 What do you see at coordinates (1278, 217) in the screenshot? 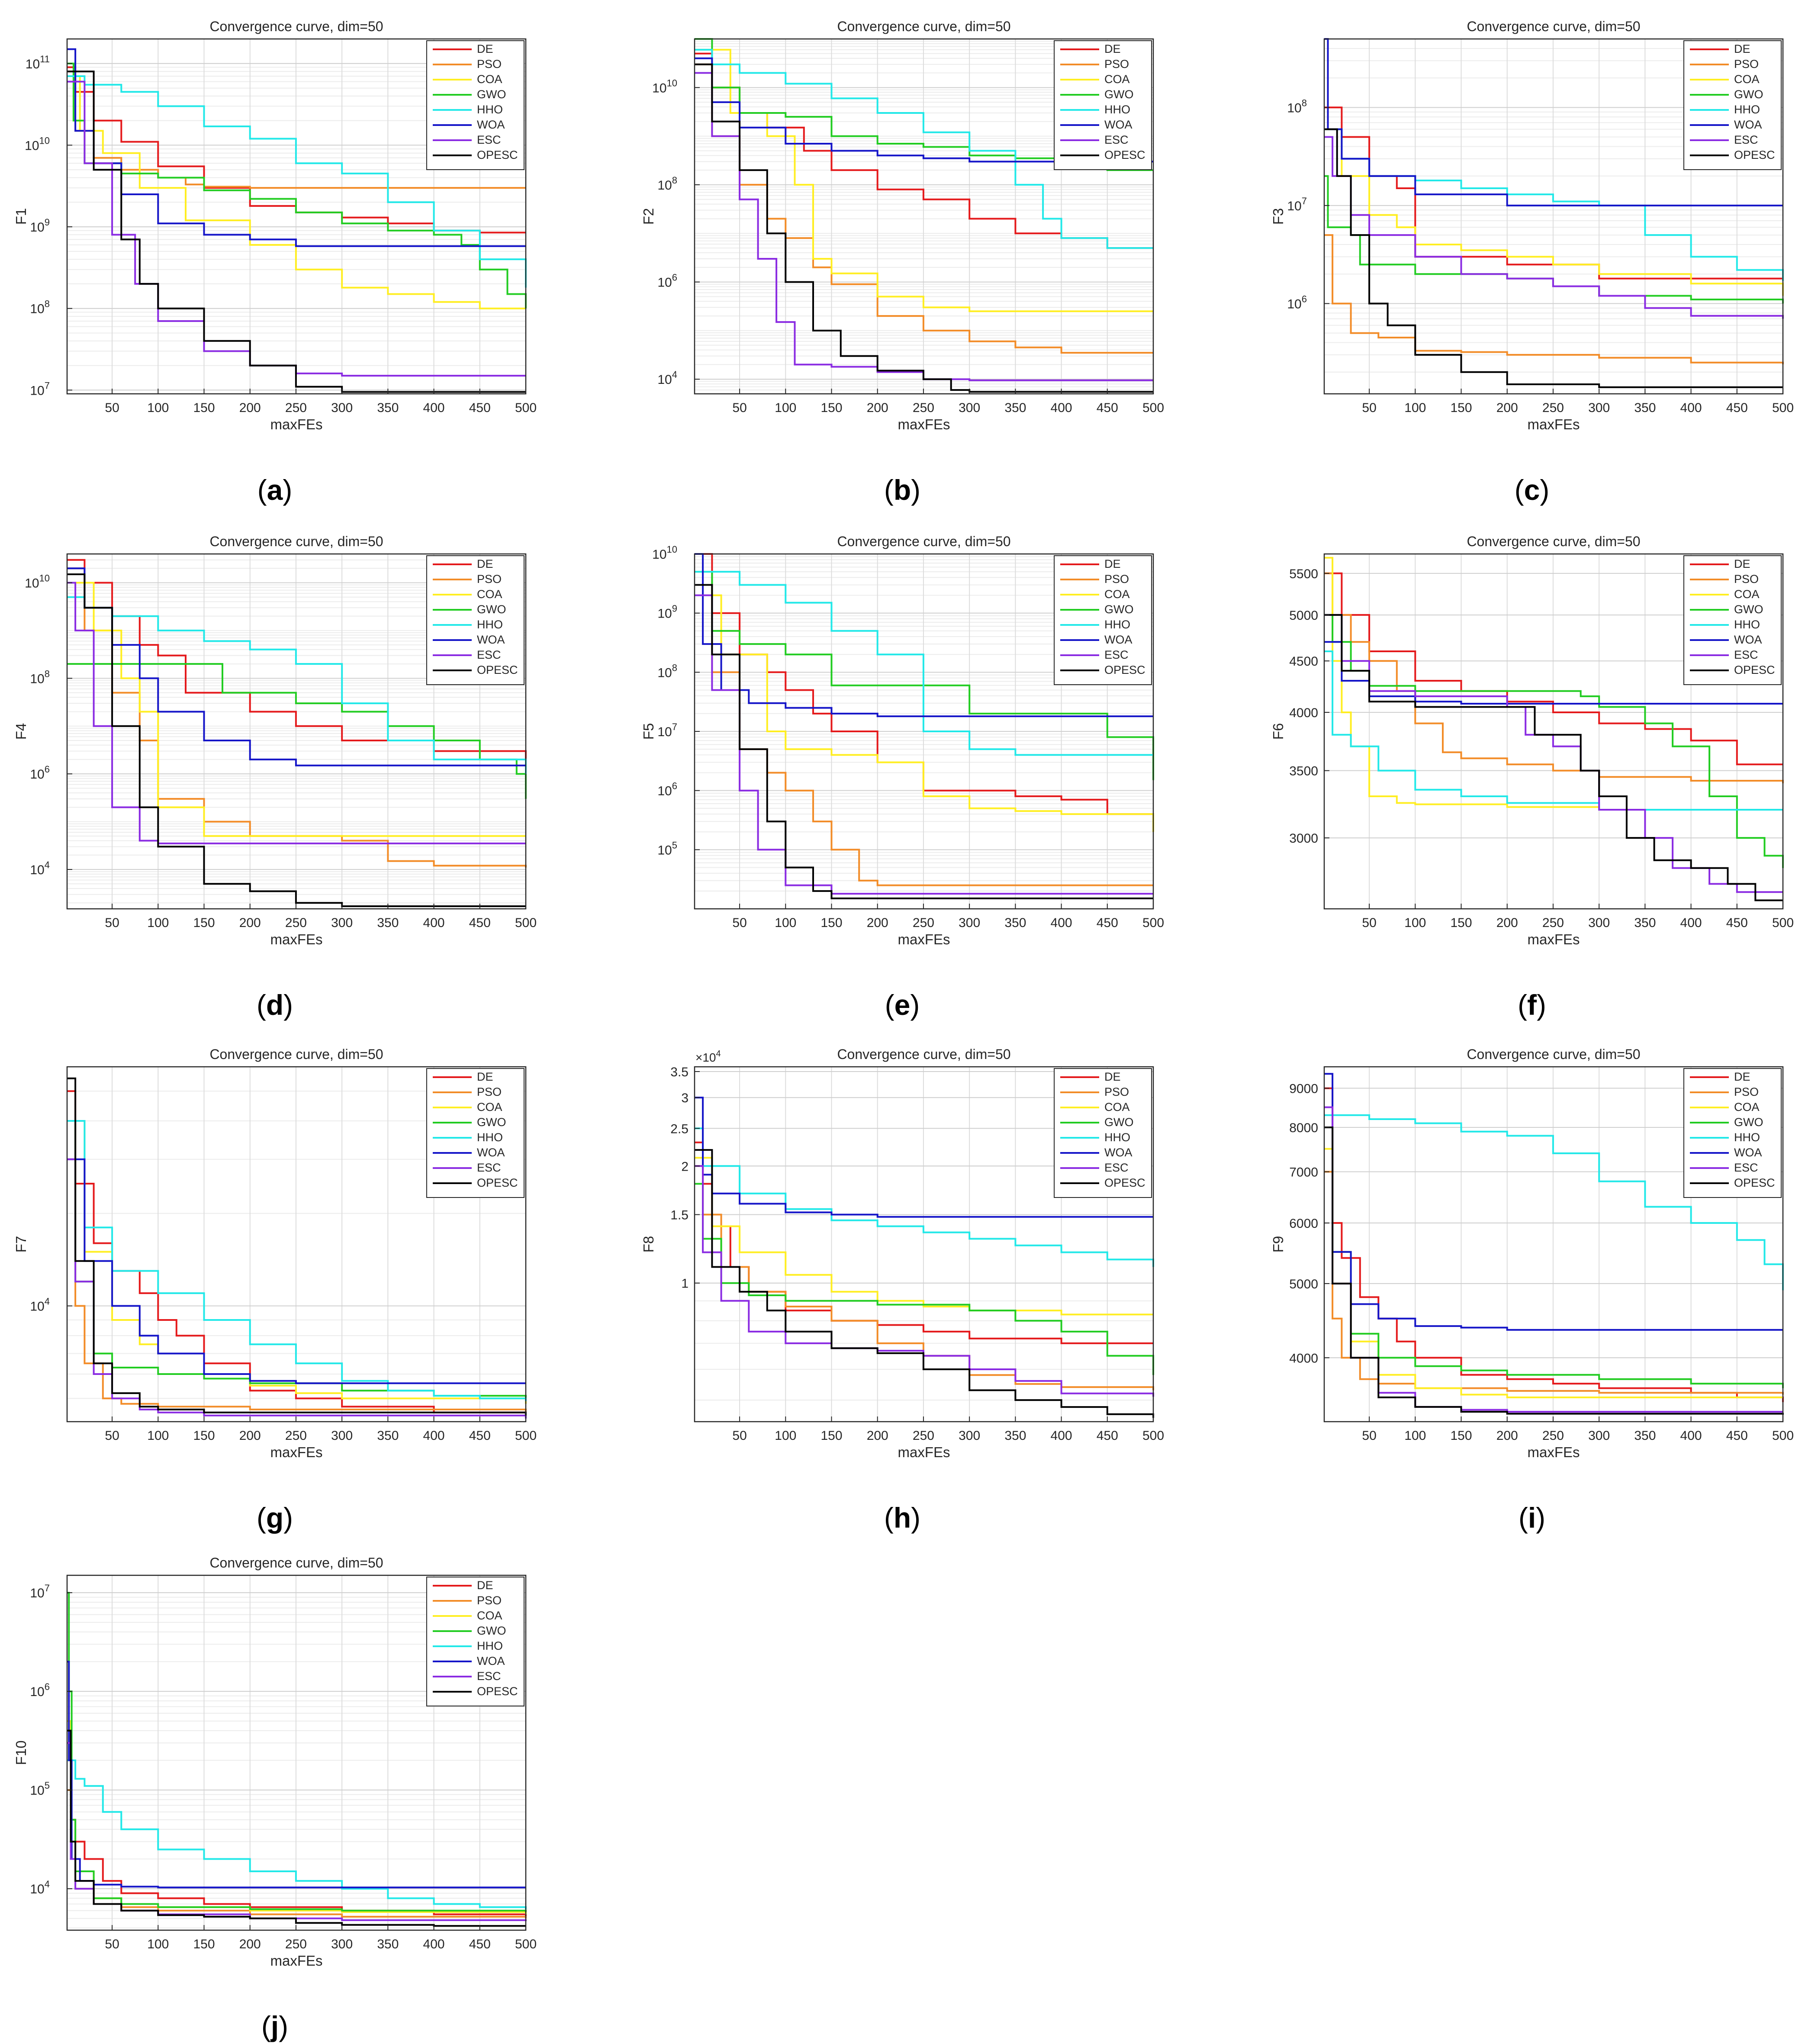
I see `y-axis-label: F3` at bounding box center [1278, 217].